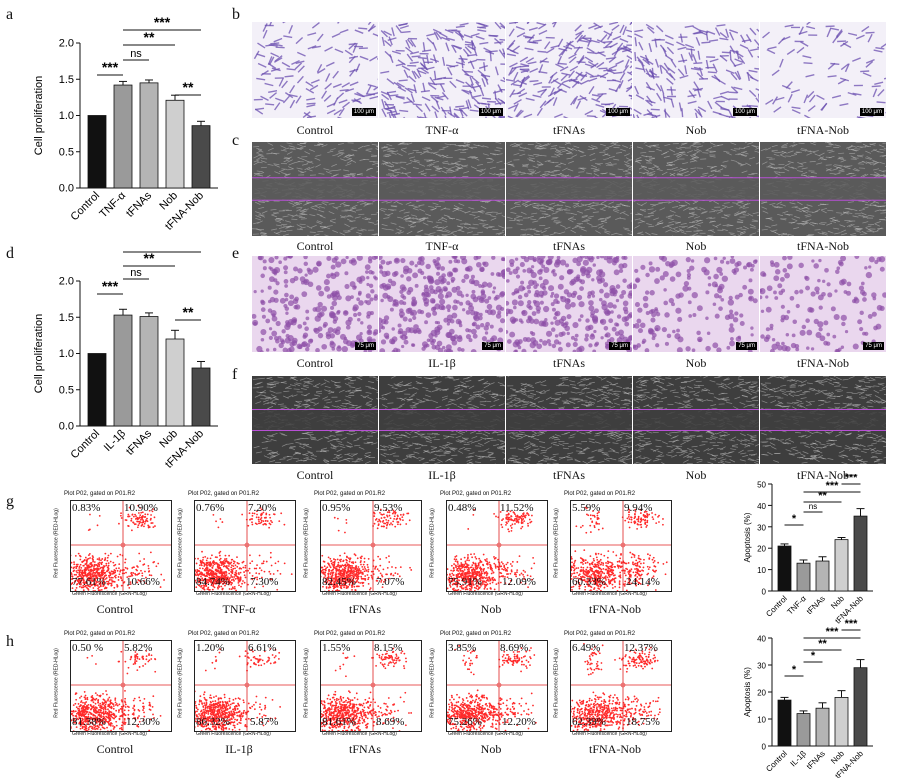  I want to click on panel-letter-g: g, so click(10, 501).